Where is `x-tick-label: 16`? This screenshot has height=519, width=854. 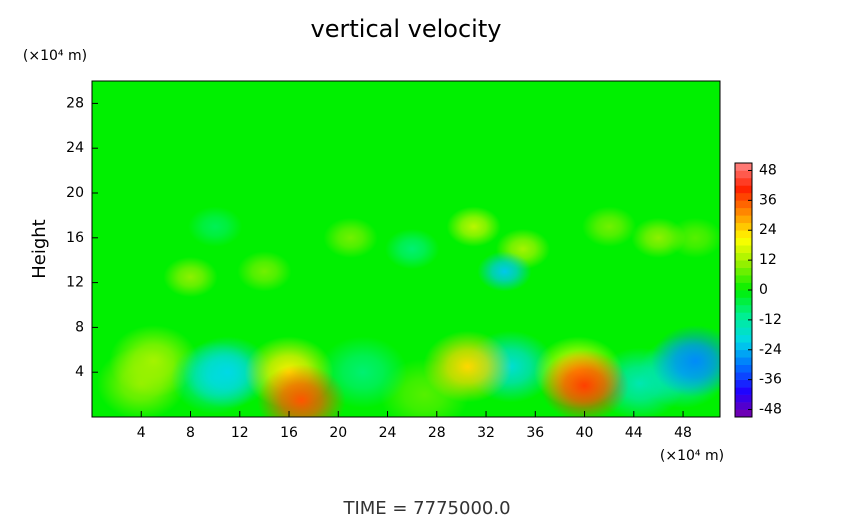
x-tick-label: 16 is located at coordinates (289, 433).